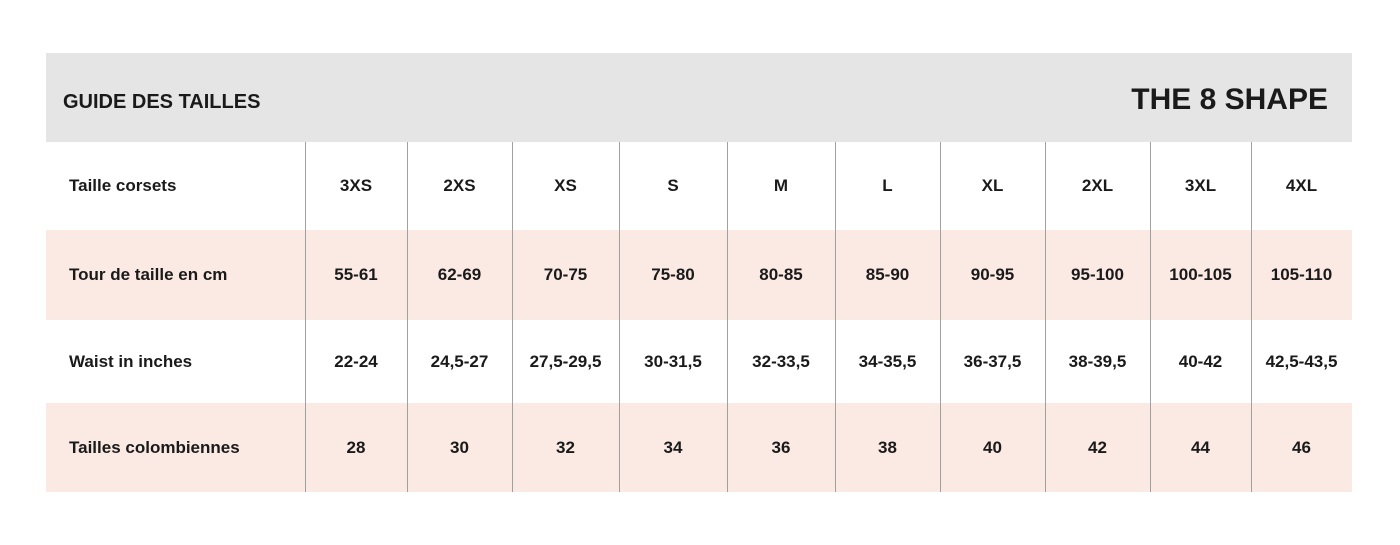  Describe the element at coordinates (1301, 185) in the screenshot. I see `cell: 4XL` at that location.